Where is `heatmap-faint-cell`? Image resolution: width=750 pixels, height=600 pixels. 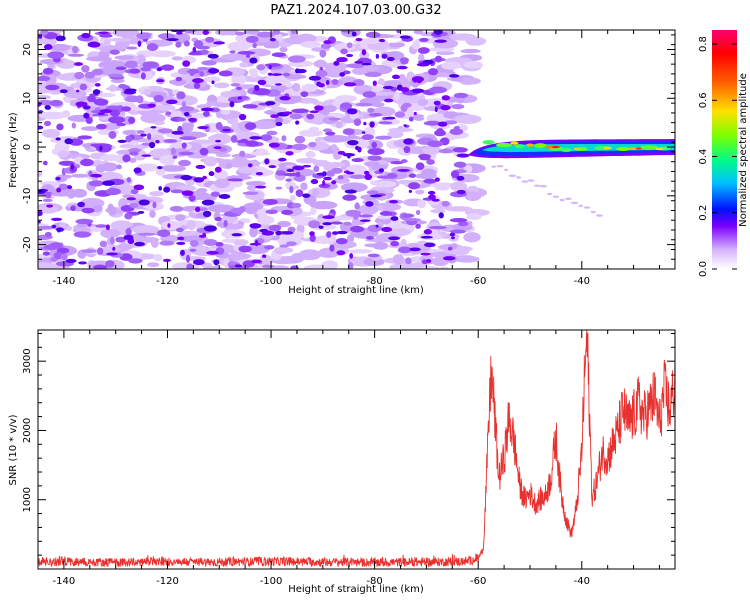 heatmap-faint-cell is located at coordinates (556, 196).